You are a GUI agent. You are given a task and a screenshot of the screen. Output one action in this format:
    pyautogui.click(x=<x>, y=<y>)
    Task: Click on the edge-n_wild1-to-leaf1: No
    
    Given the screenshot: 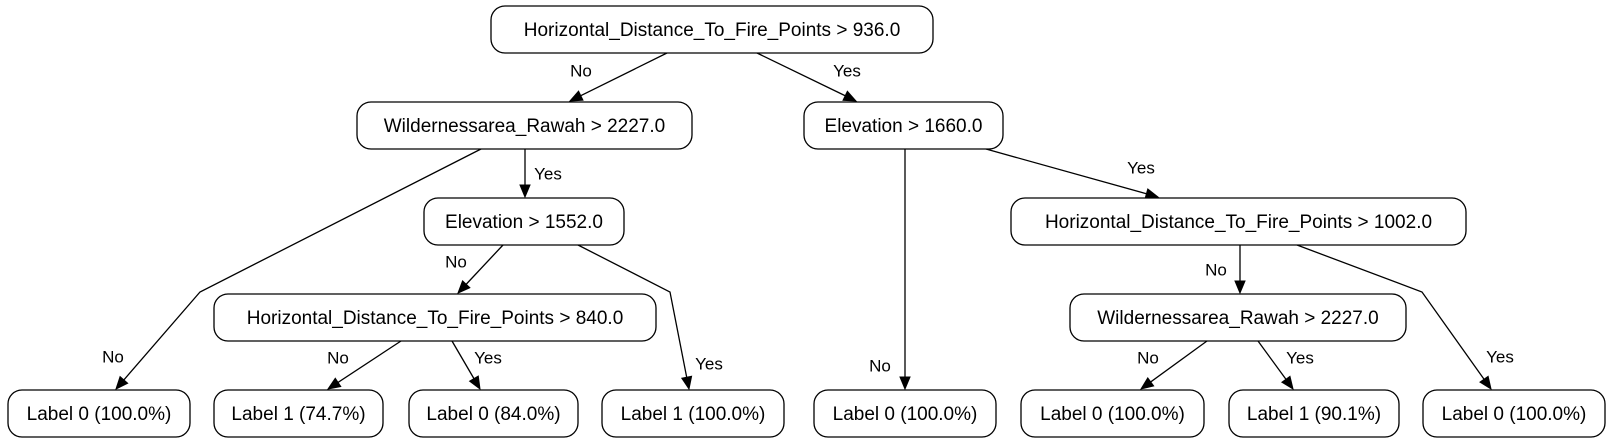 What is the action you would take?
    pyautogui.click(x=292, y=269)
    